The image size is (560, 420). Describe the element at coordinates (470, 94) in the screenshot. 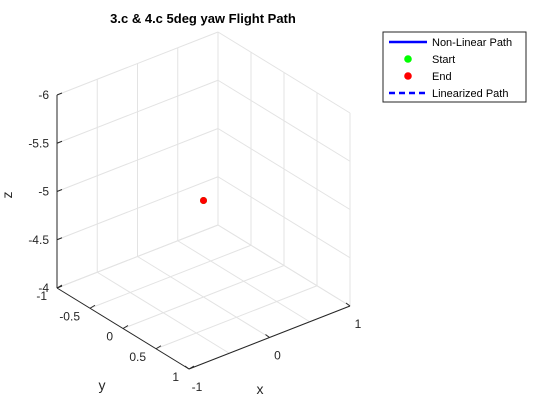

I see `legend-entry: Linearized Path` at that location.